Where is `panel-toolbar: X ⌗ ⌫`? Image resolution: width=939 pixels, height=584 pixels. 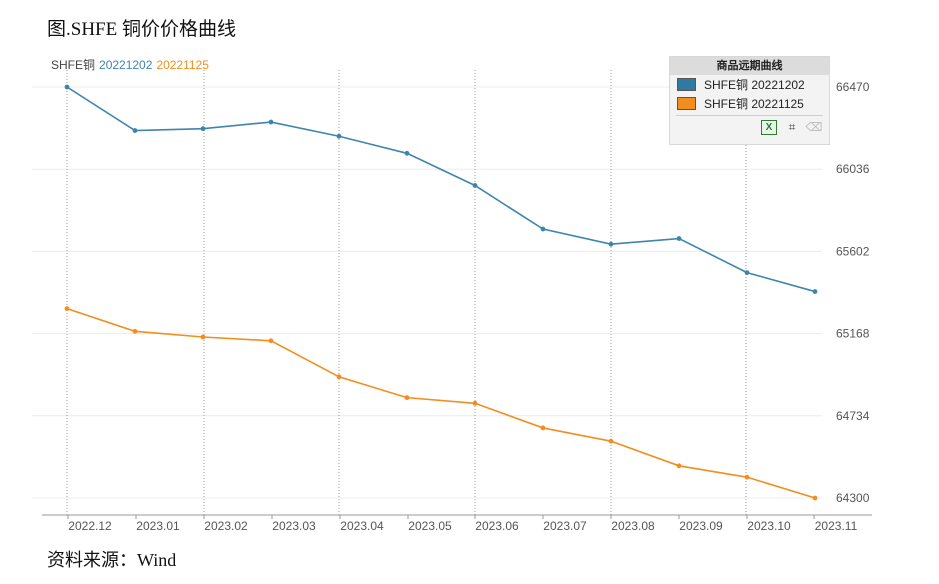
panel-toolbar: X ⌗ ⌫ is located at coordinates (749, 125).